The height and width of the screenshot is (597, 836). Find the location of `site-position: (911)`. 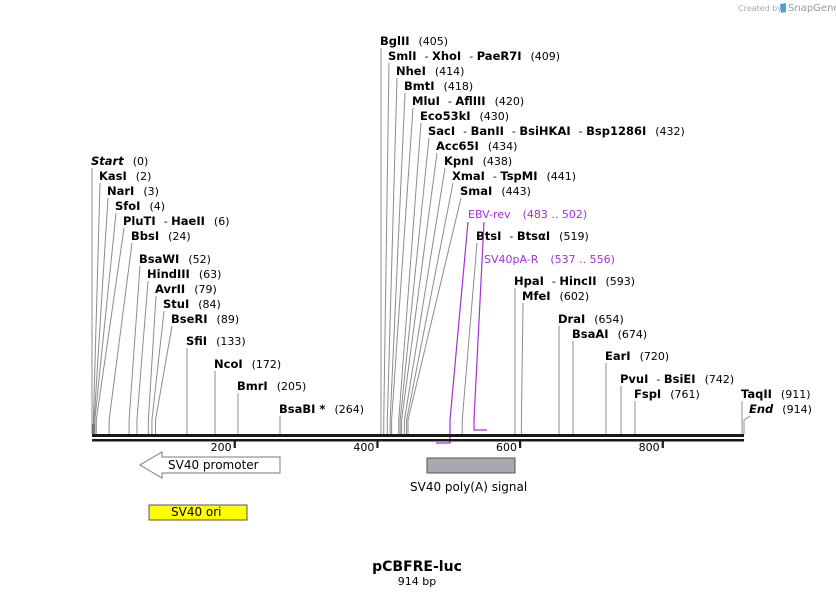

site-position: (911) is located at coordinates (796, 394).